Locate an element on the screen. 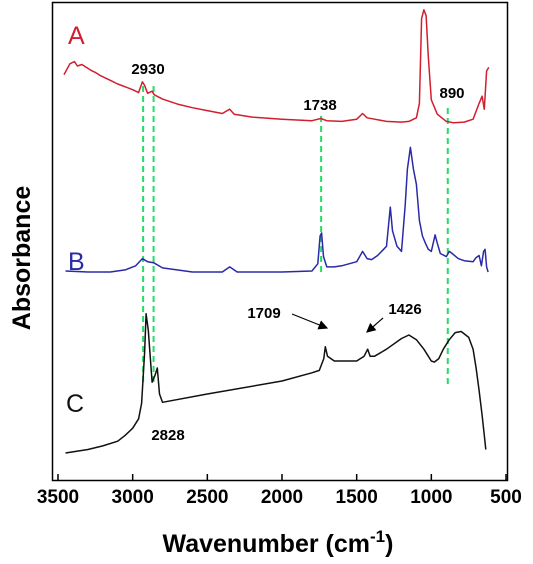 Image resolution: width=533 pixels, height=564 pixels. annotation-label: 1709 is located at coordinates (263, 313).